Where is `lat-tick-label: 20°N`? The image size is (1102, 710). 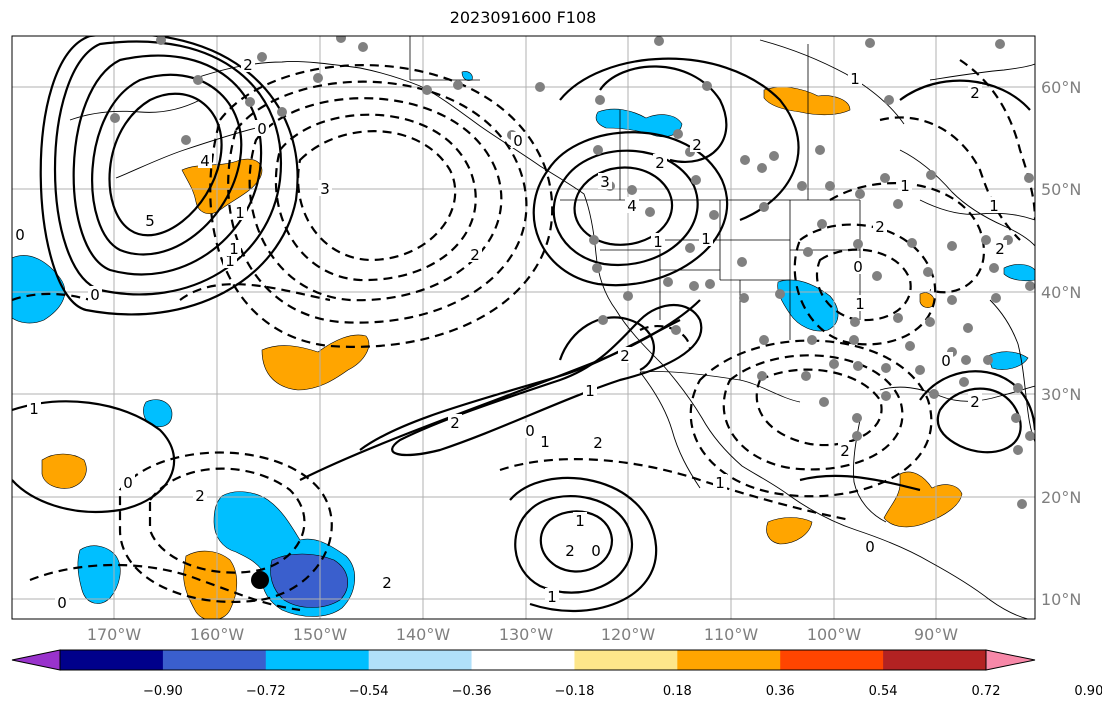 lat-tick-label: 20°N is located at coordinates (1061, 497).